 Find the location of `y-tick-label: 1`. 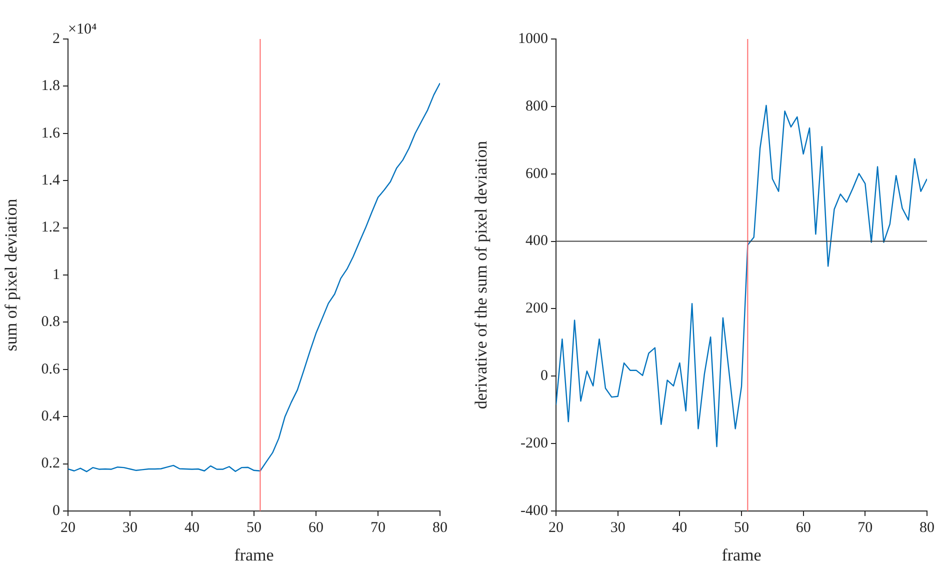

y-tick-label: 1 is located at coordinates (56, 274).